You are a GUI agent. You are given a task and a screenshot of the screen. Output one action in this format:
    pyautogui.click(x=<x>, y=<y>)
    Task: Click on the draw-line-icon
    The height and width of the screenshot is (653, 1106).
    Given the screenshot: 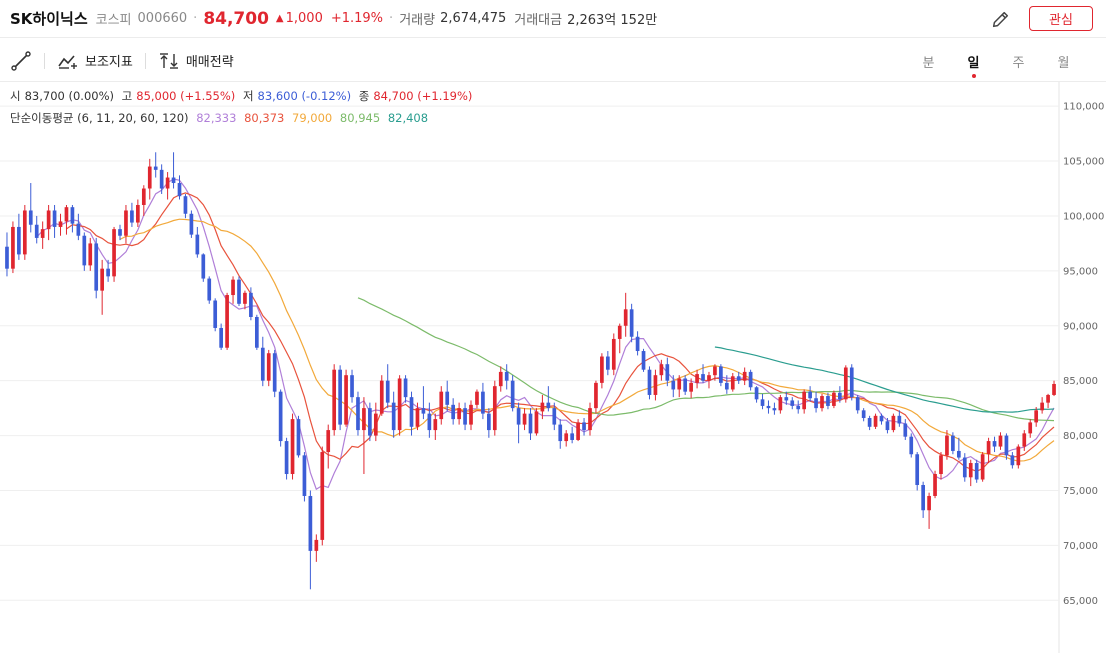 What is the action you would take?
    pyautogui.click(x=21, y=61)
    